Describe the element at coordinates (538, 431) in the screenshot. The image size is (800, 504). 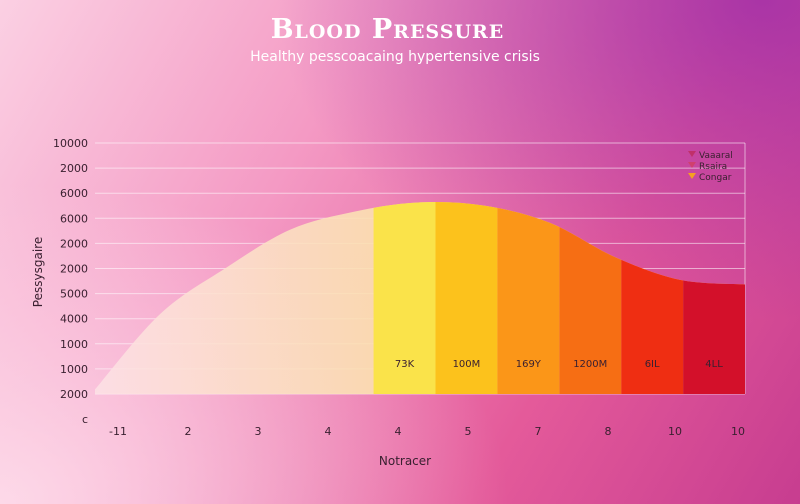
I see `x-tick-label: 7` at that location.